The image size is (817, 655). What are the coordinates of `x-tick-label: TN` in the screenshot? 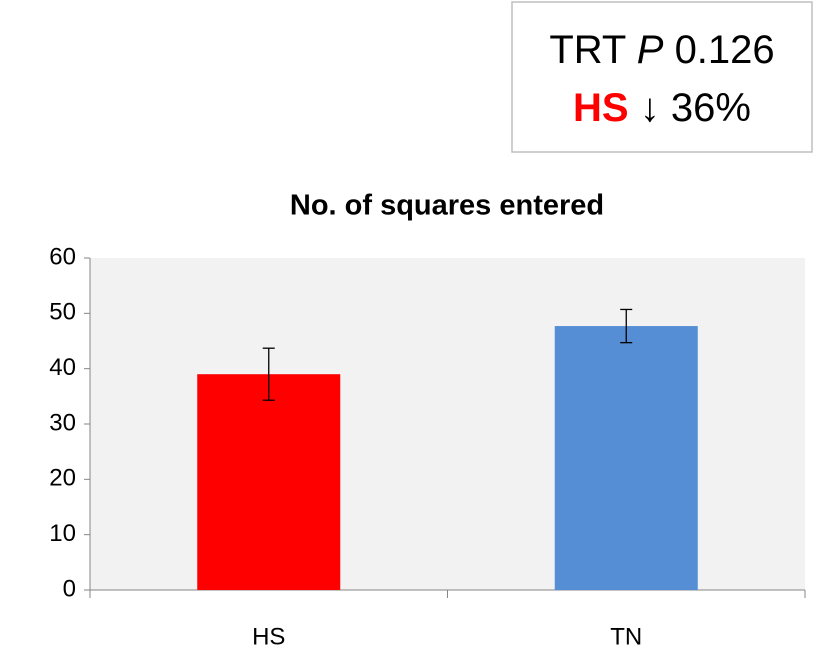 It's located at (626, 636).